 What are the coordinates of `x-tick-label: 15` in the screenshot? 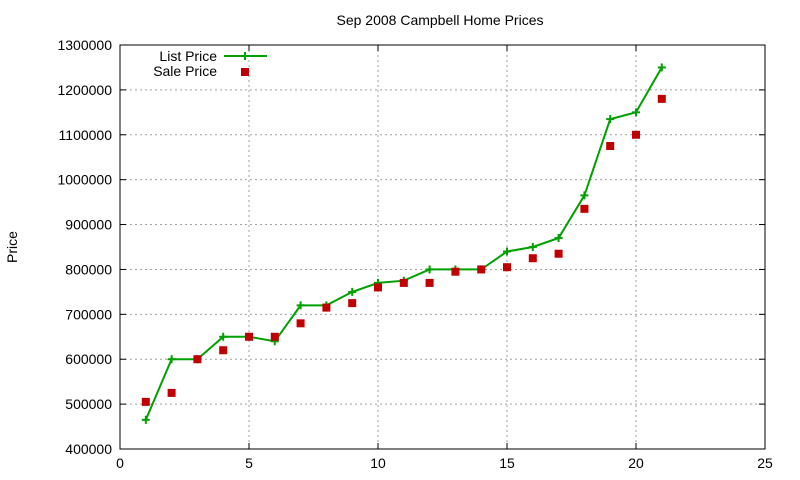 It's located at (507, 463).